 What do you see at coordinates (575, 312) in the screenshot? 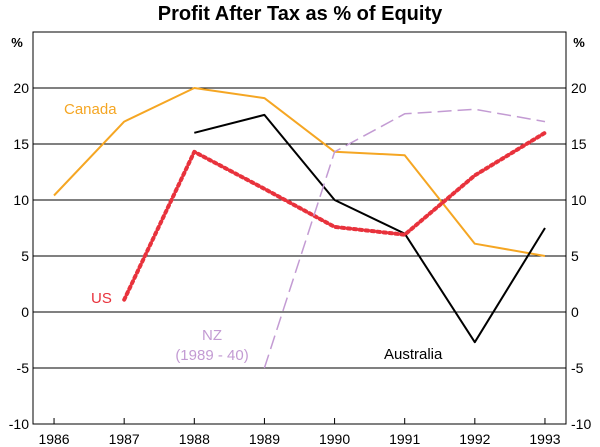
I see `y-tick-label-right: 0` at bounding box center [575, 312].